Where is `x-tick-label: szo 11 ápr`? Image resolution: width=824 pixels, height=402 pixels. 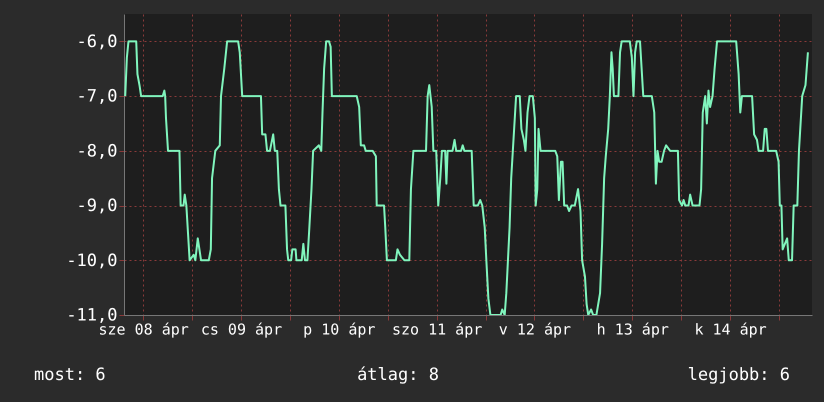 x-tick-label: szo 11 ápr is located at coordinates (437, 329).